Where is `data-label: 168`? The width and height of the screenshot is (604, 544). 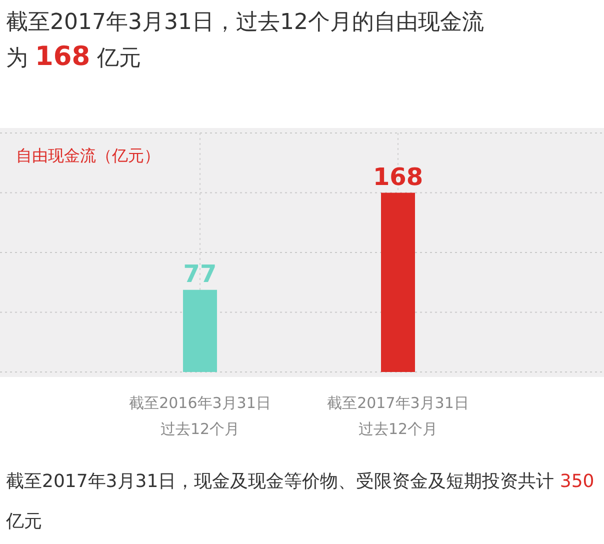
data-label: 168 is located at coordinates (398, 176).